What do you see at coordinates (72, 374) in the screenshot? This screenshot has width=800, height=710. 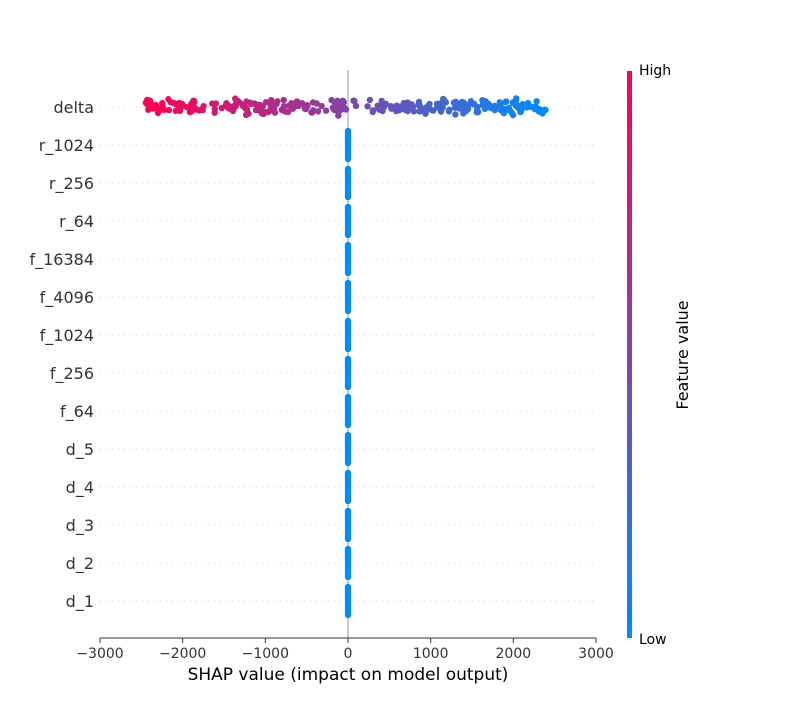 I see `feature-label: f_256` at bounding box center [72, 374].